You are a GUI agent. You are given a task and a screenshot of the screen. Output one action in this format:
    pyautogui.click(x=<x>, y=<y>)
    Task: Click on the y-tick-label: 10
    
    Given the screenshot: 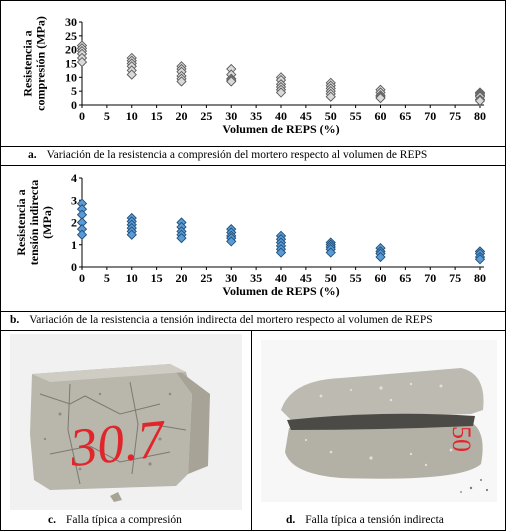 What is the action you would take?
    pyautogui.click(x=71, y=77)
    